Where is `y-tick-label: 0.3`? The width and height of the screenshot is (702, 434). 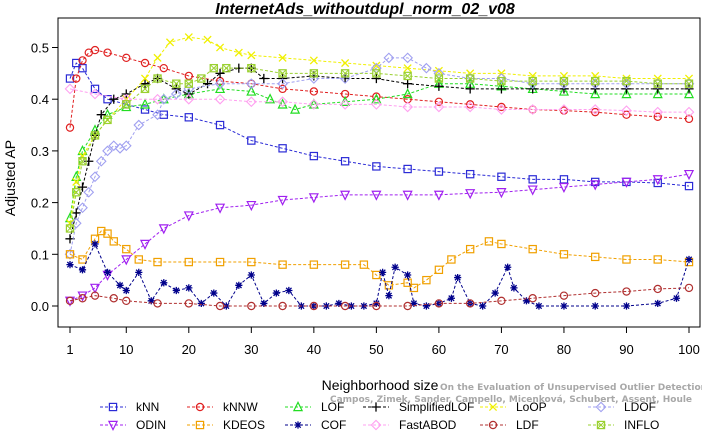
y-tick-label: 0.3 is located at coordinates (40, 151).